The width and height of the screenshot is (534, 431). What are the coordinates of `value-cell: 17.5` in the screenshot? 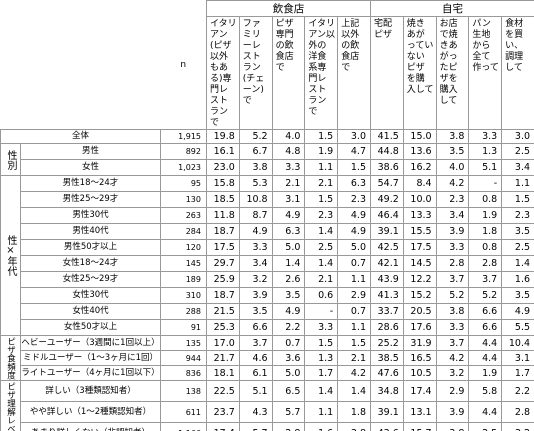 It's located at (419, 247).